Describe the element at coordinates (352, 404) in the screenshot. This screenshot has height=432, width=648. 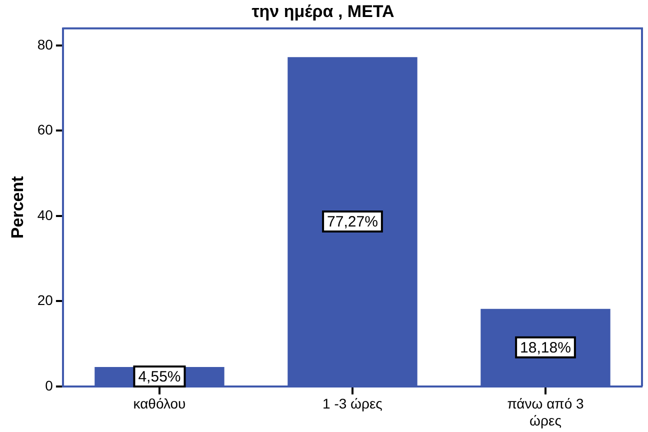
I see `x-tick-label: 1 -3 ώρες` at that location.